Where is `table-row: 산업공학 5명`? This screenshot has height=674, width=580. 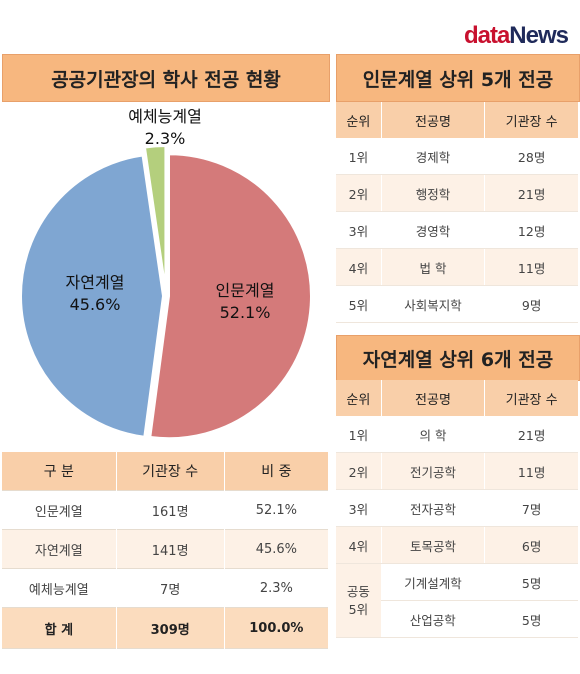 table-row: 산업공학 5명 is located at coordinates (457, 619).